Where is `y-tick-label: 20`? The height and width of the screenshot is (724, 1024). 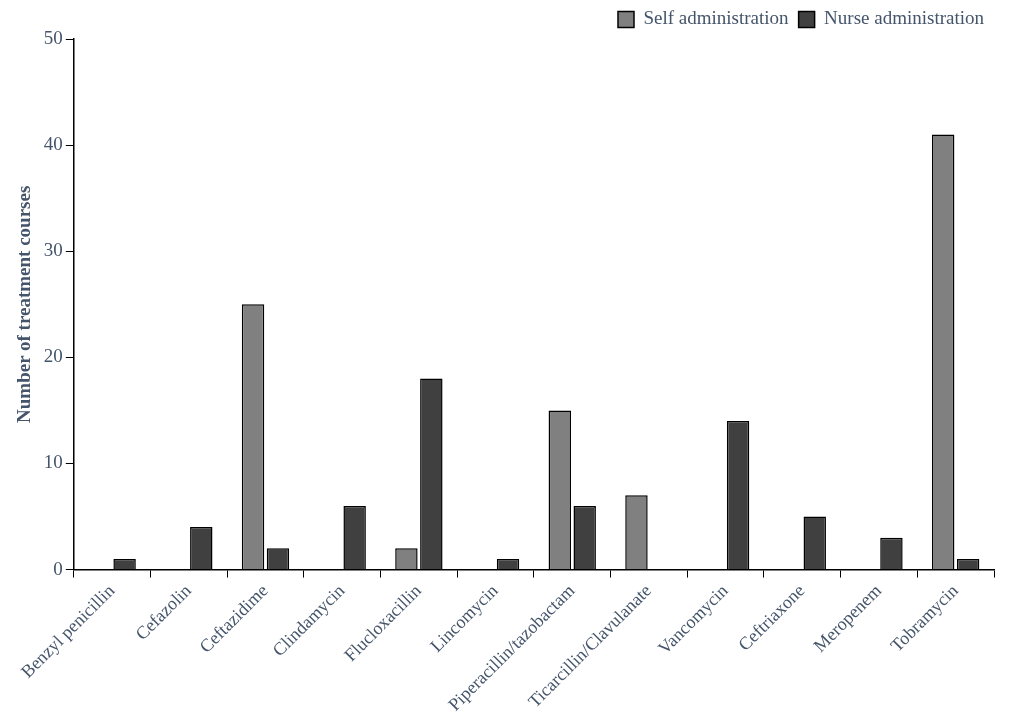 y-tick-label: 20 is located at coordinates (53, 356).